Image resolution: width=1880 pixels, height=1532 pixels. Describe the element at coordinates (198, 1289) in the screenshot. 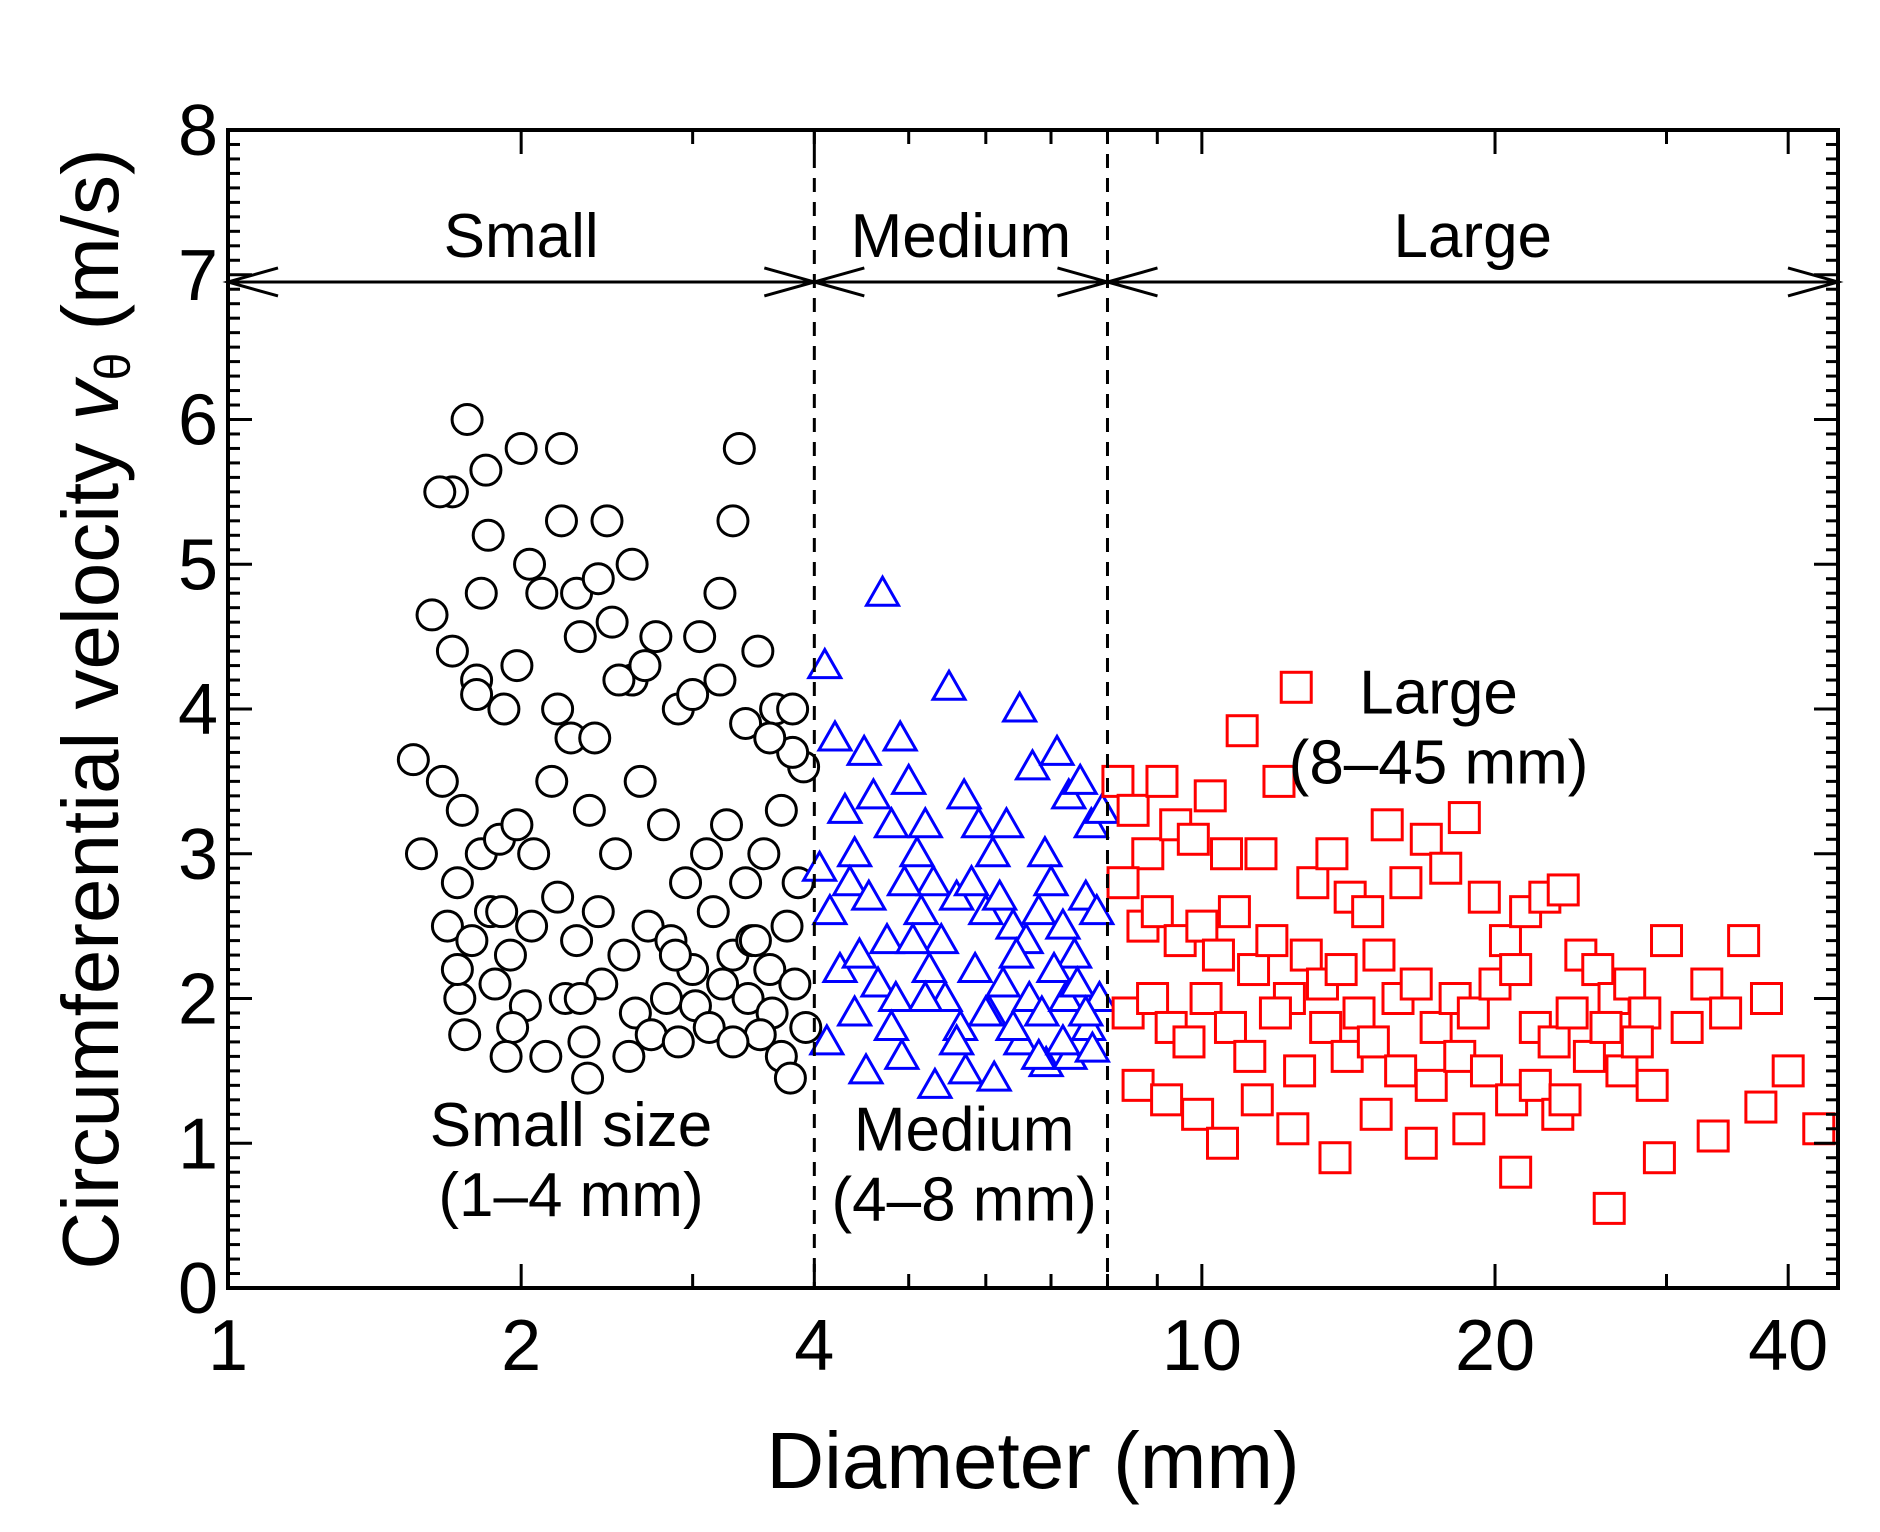

I see `y-tick-label: 0` at that location.